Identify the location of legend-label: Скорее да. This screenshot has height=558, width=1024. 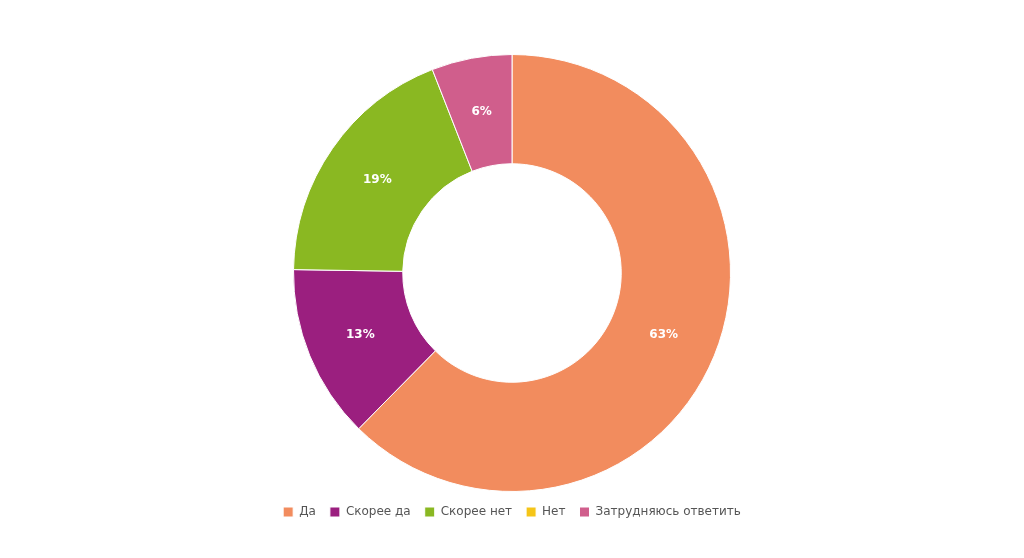
(378, 511).